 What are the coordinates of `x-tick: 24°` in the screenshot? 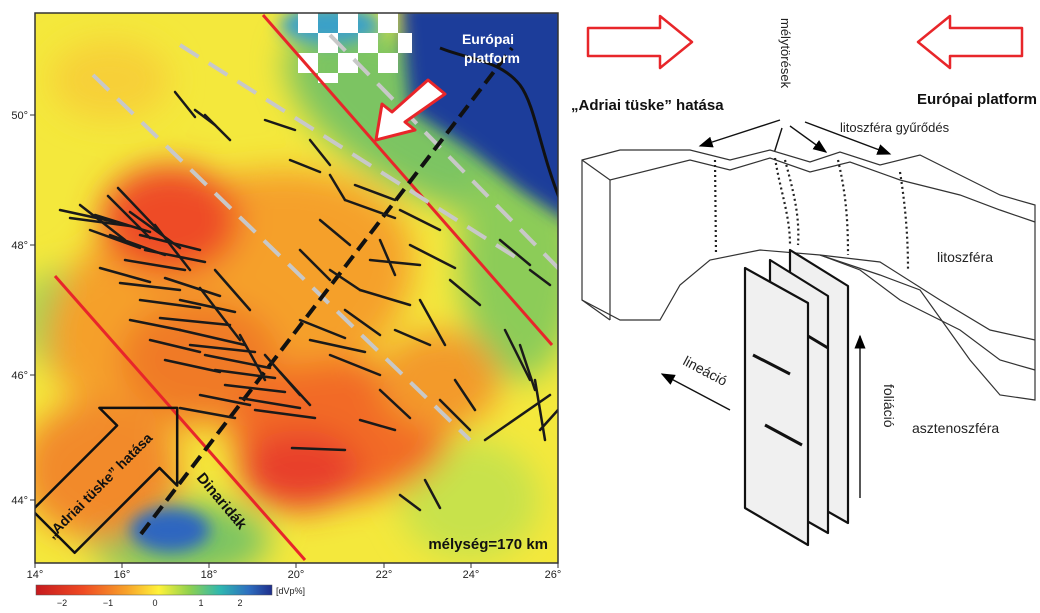 It's located at (471, 575).